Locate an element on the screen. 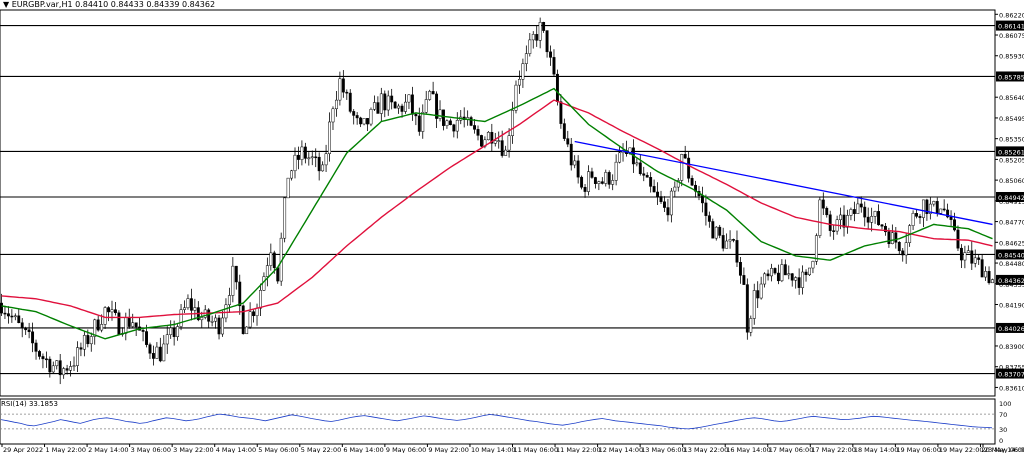 This screenshot has width=1024, height=453. time-tick-label: 17 May 06:00 is located at coordinates (791, 449).